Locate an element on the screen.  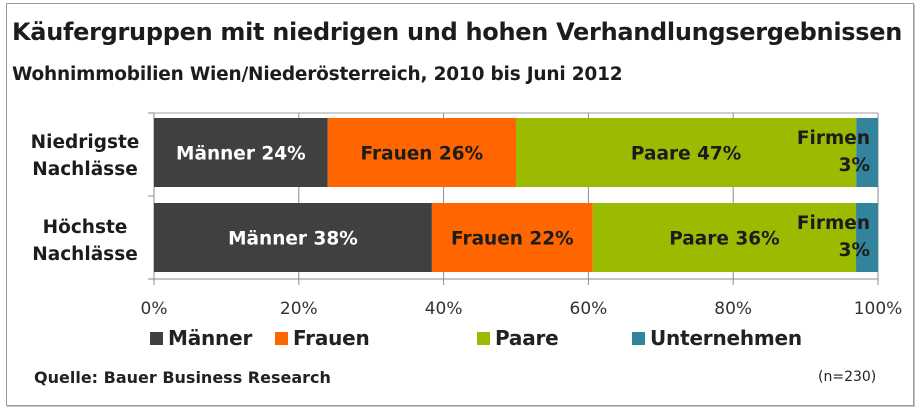
legend-swatch-unternehmen is located at coordinates (638, 338).